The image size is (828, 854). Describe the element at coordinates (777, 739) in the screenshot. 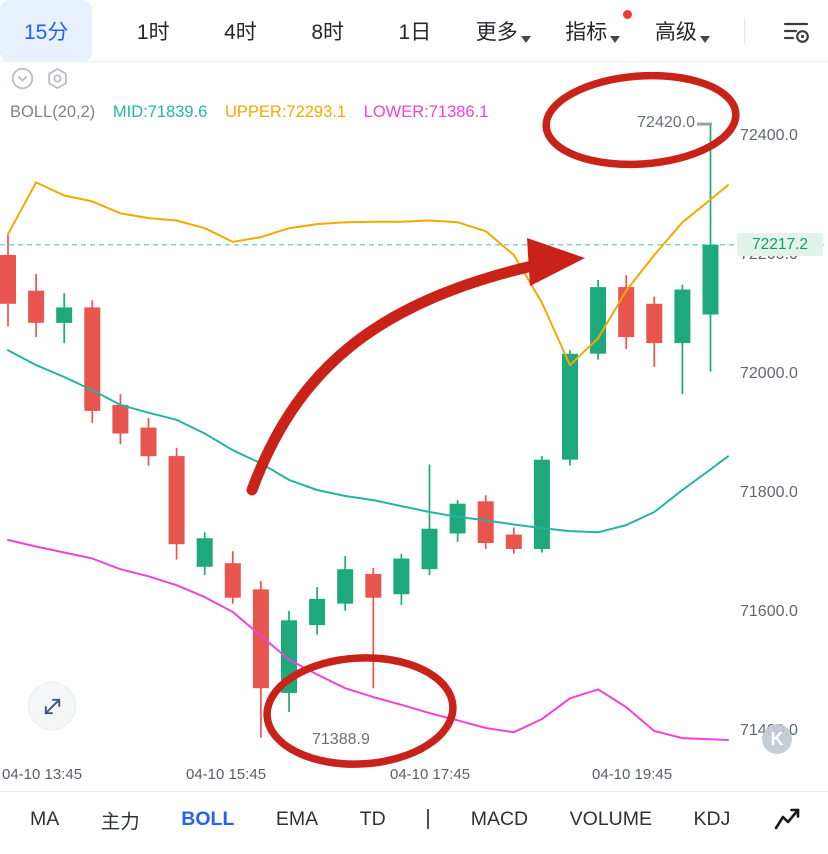

I see `k-watermark: K` at that location.